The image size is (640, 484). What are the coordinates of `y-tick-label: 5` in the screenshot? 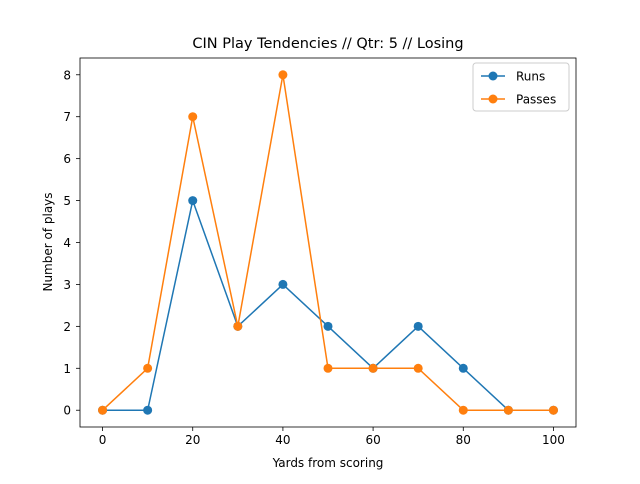 It's located at (67, 201).